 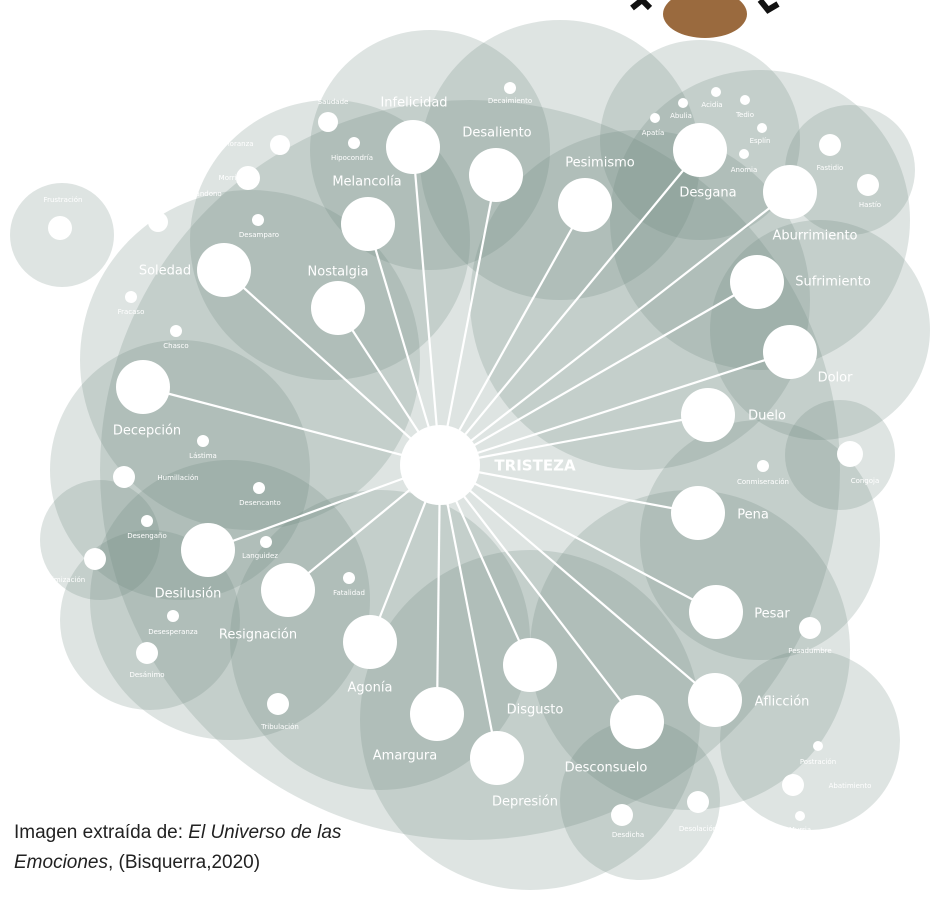 I want to click on node-label: Resignación, so click(x=258, y=635).